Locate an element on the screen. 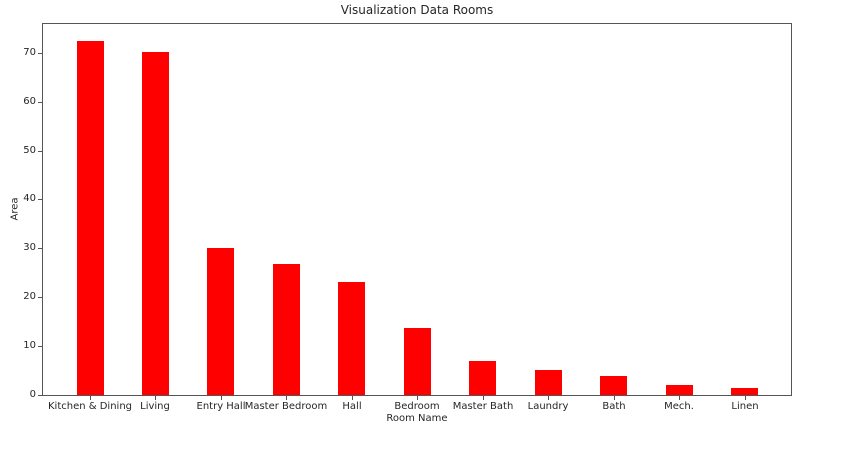  bar-linen is located at coordinates (744, 391).